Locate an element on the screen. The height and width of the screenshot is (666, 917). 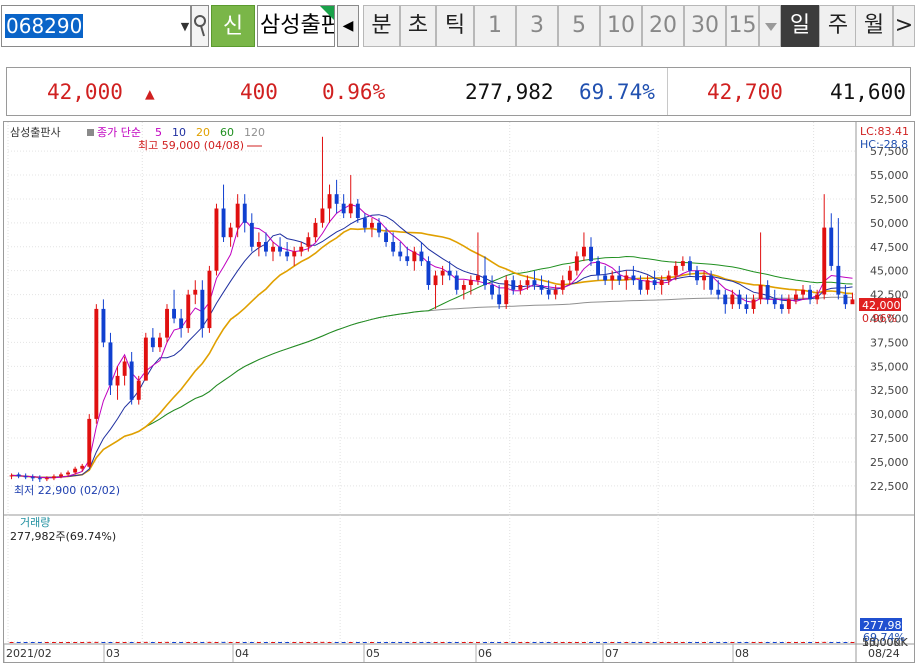
timeframe-button-20: 20 is located at coordinates (663, 26).